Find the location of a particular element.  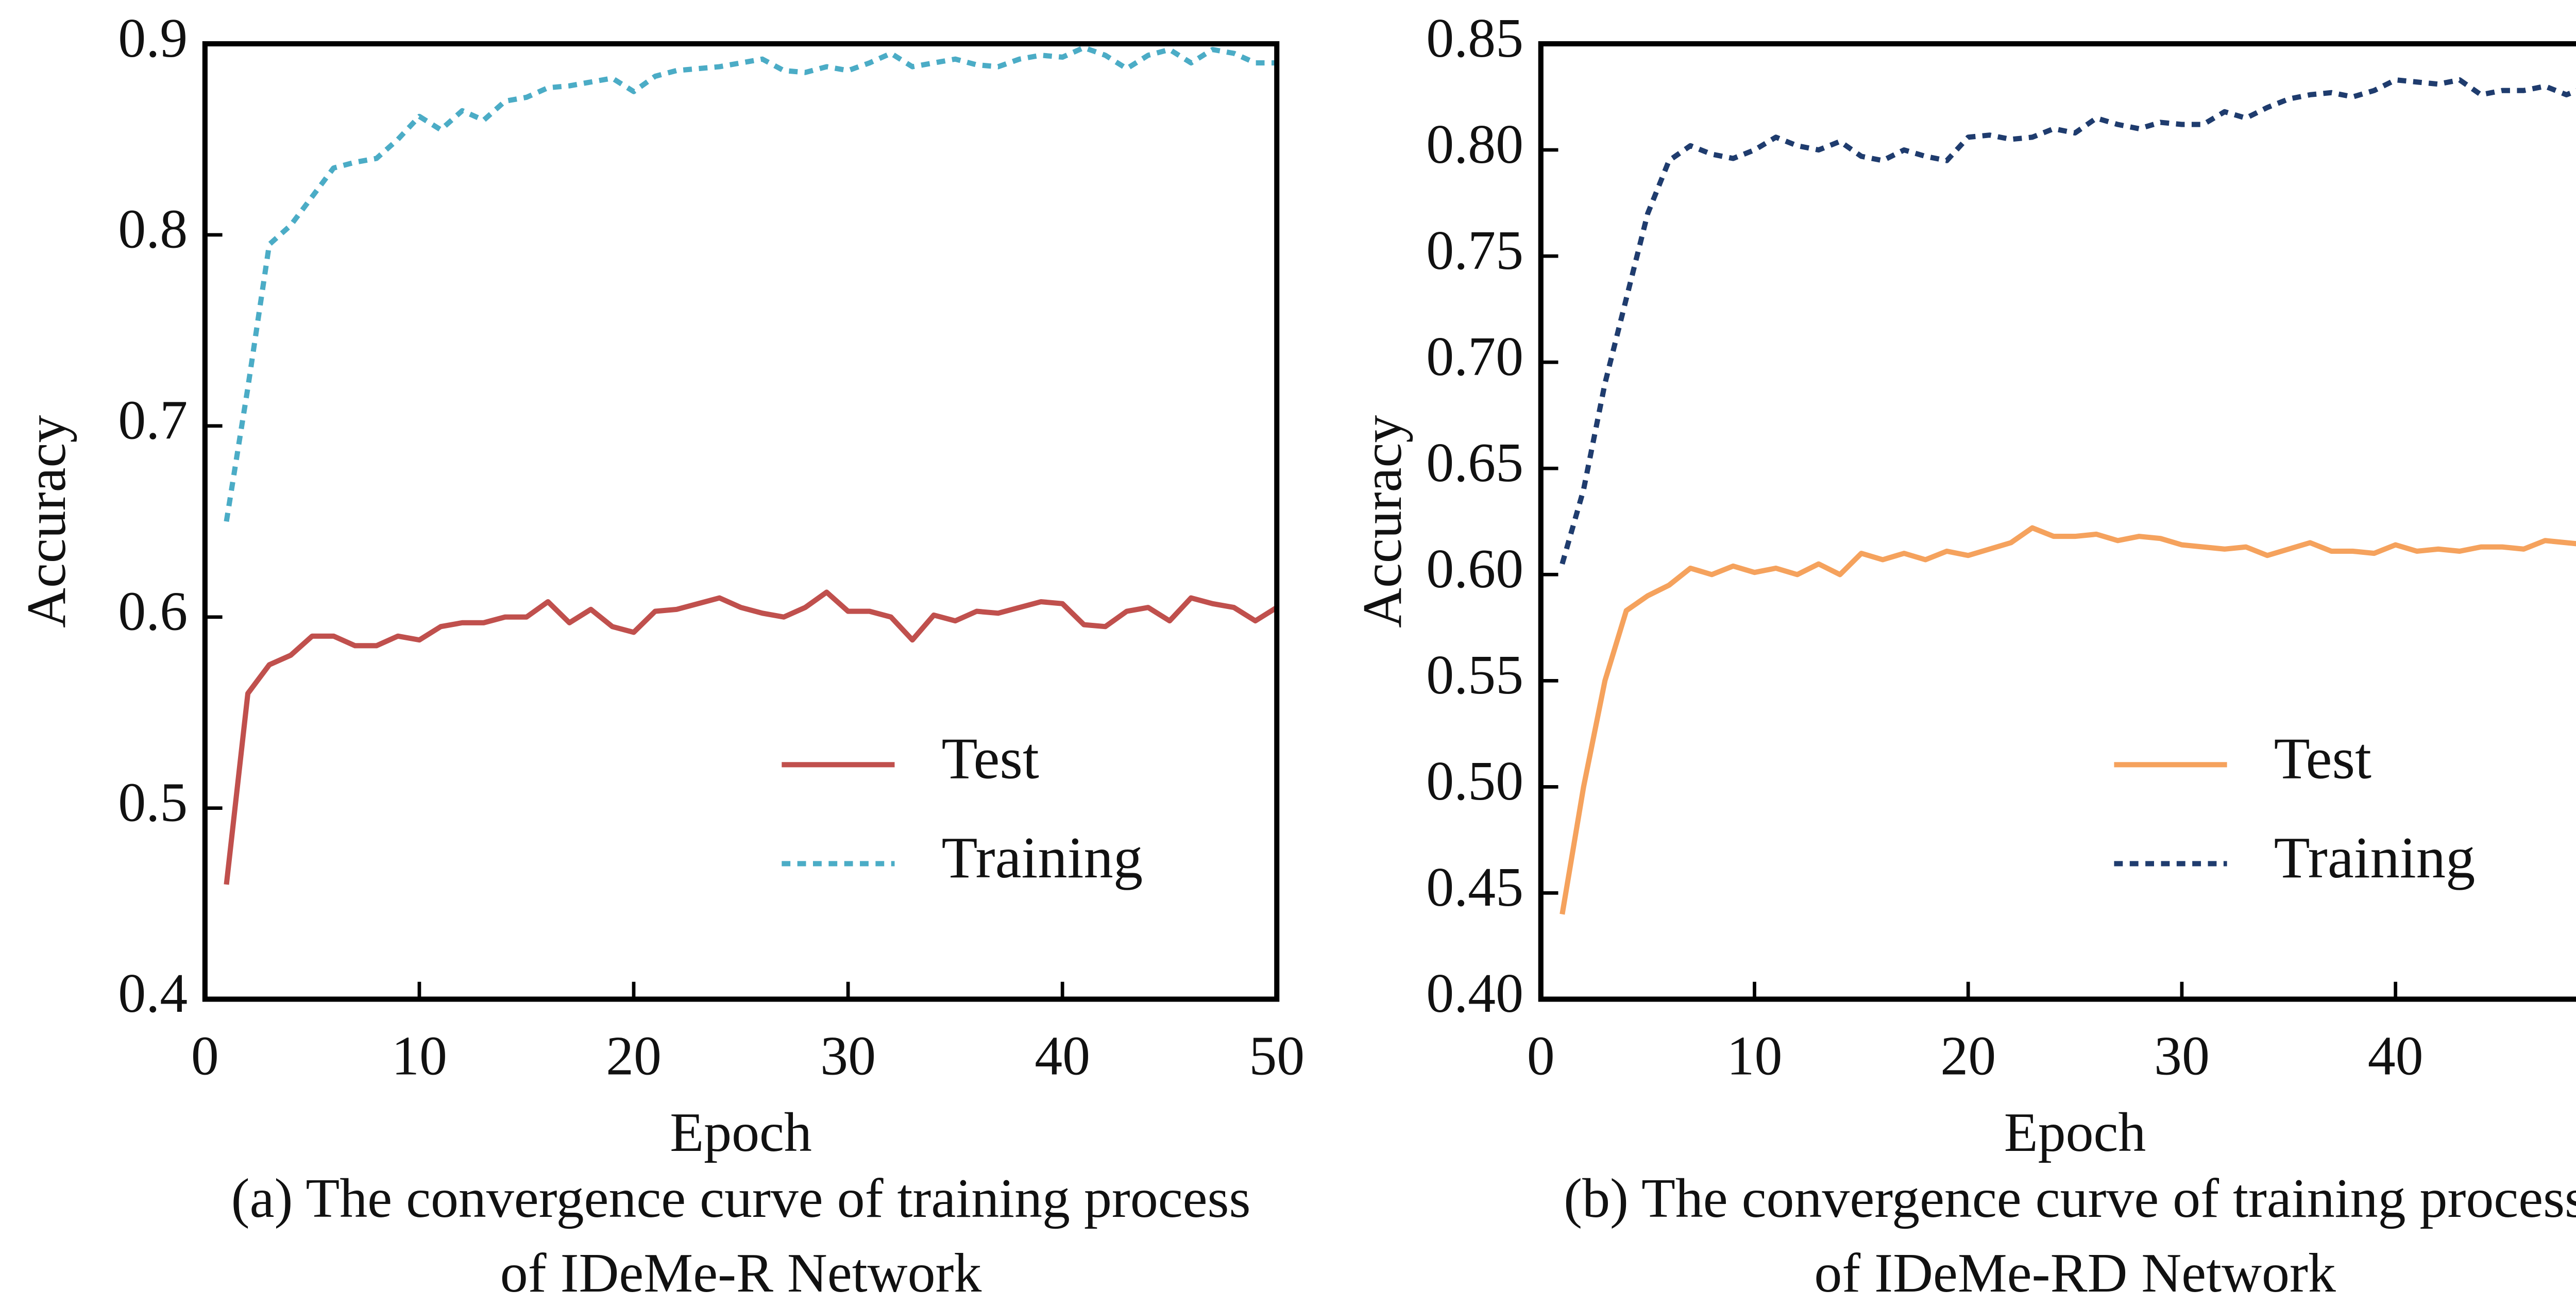

y-tick-label: 0.65 is located at coordinates (1474, 463).